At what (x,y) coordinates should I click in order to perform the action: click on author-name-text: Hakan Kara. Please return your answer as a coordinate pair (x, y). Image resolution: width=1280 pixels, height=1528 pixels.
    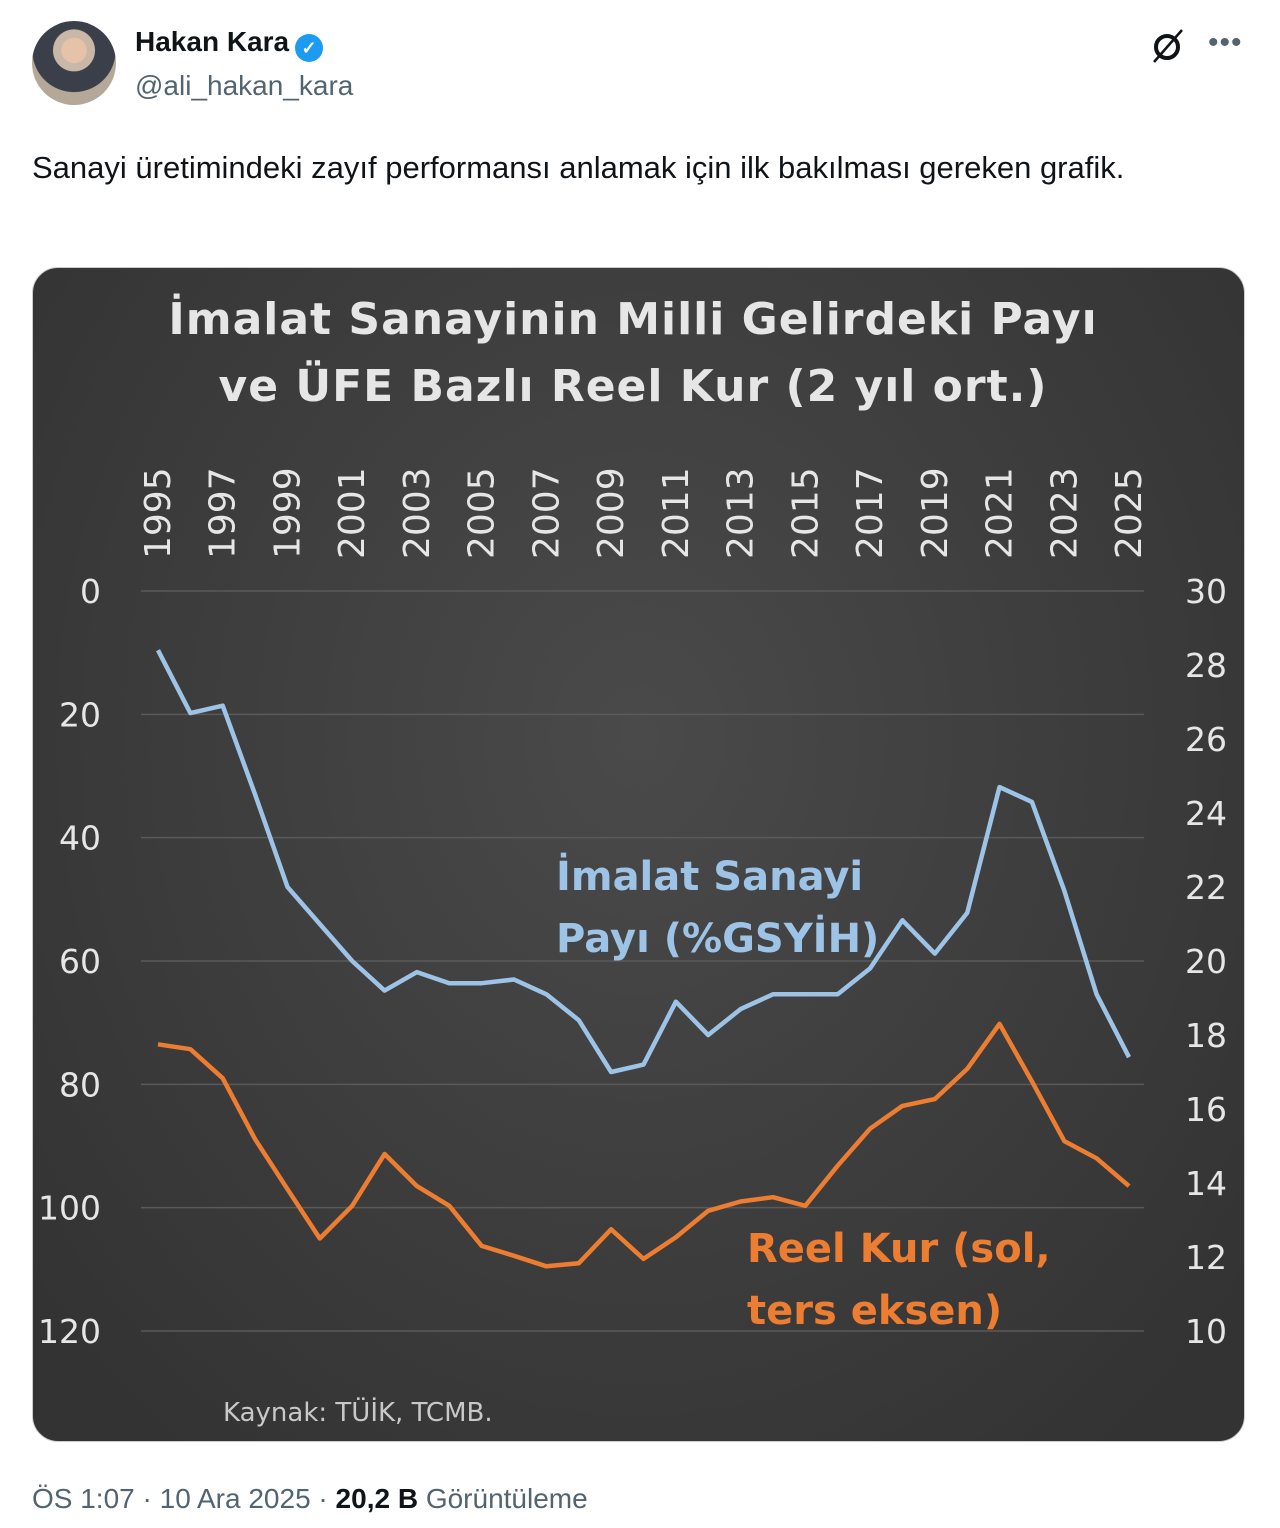
    Looking at the image, I should click on (212, 41).